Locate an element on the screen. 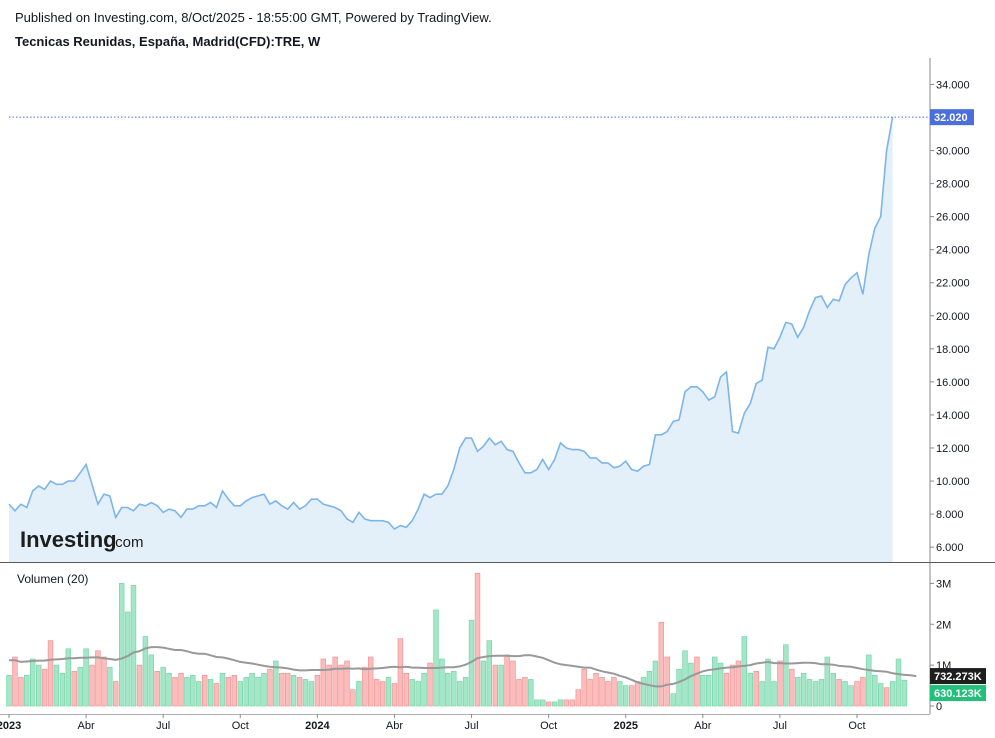  last-price-box is located at coordinates (952, 117).